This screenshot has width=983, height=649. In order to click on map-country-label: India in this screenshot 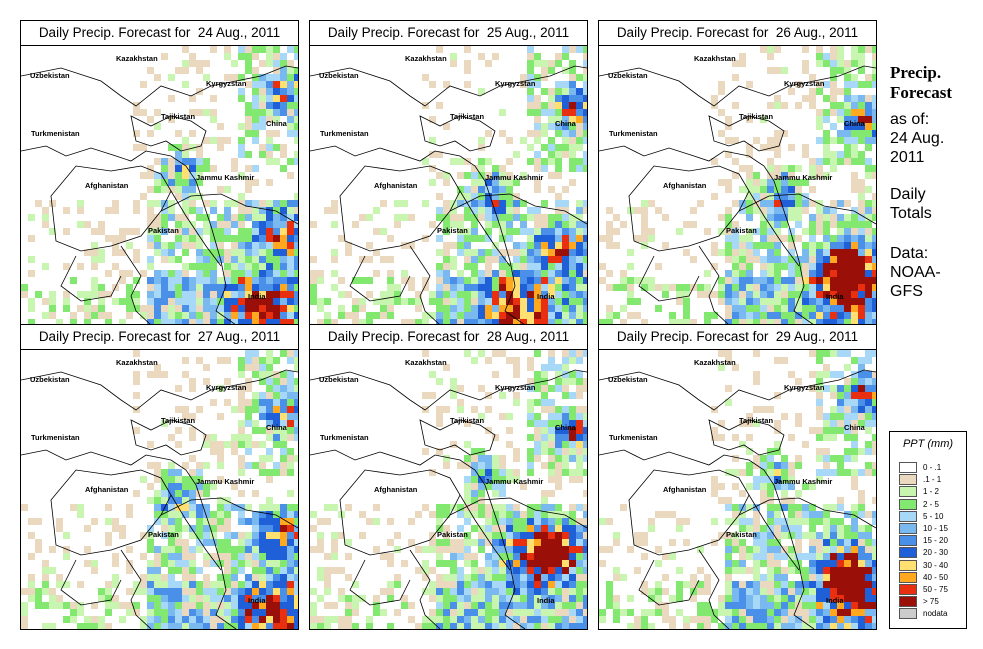, I will do `click(257, 600)`.